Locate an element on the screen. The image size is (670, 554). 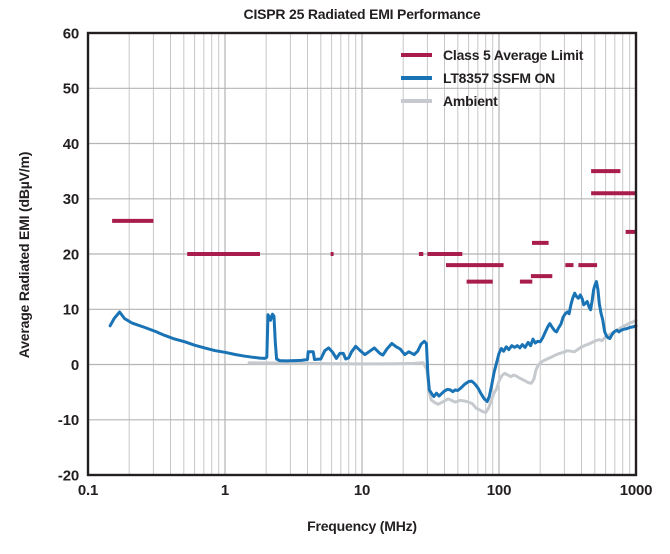
legend-item-class-5-average-limit: Class 5 Average Limit is located at coordinates (492, 55).